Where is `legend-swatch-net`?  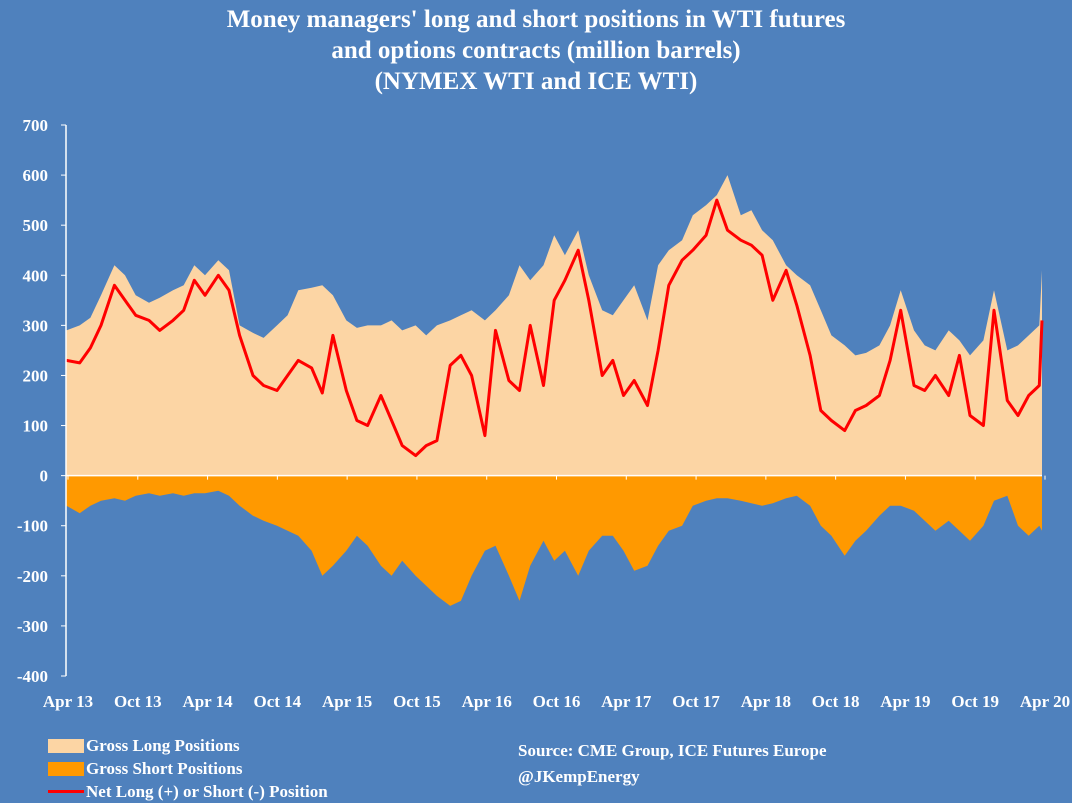 legend-swatch-net is located at coordinates (66, 791).